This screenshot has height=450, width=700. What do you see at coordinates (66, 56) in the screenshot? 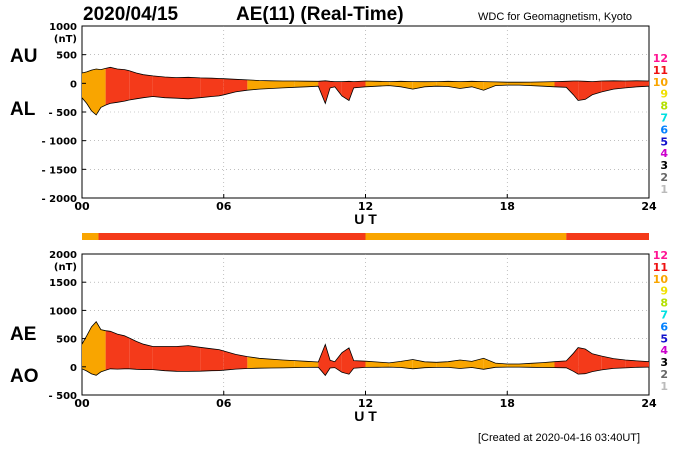
I see `au-al-ytick-label: 500` at bounding box center [66, 56].